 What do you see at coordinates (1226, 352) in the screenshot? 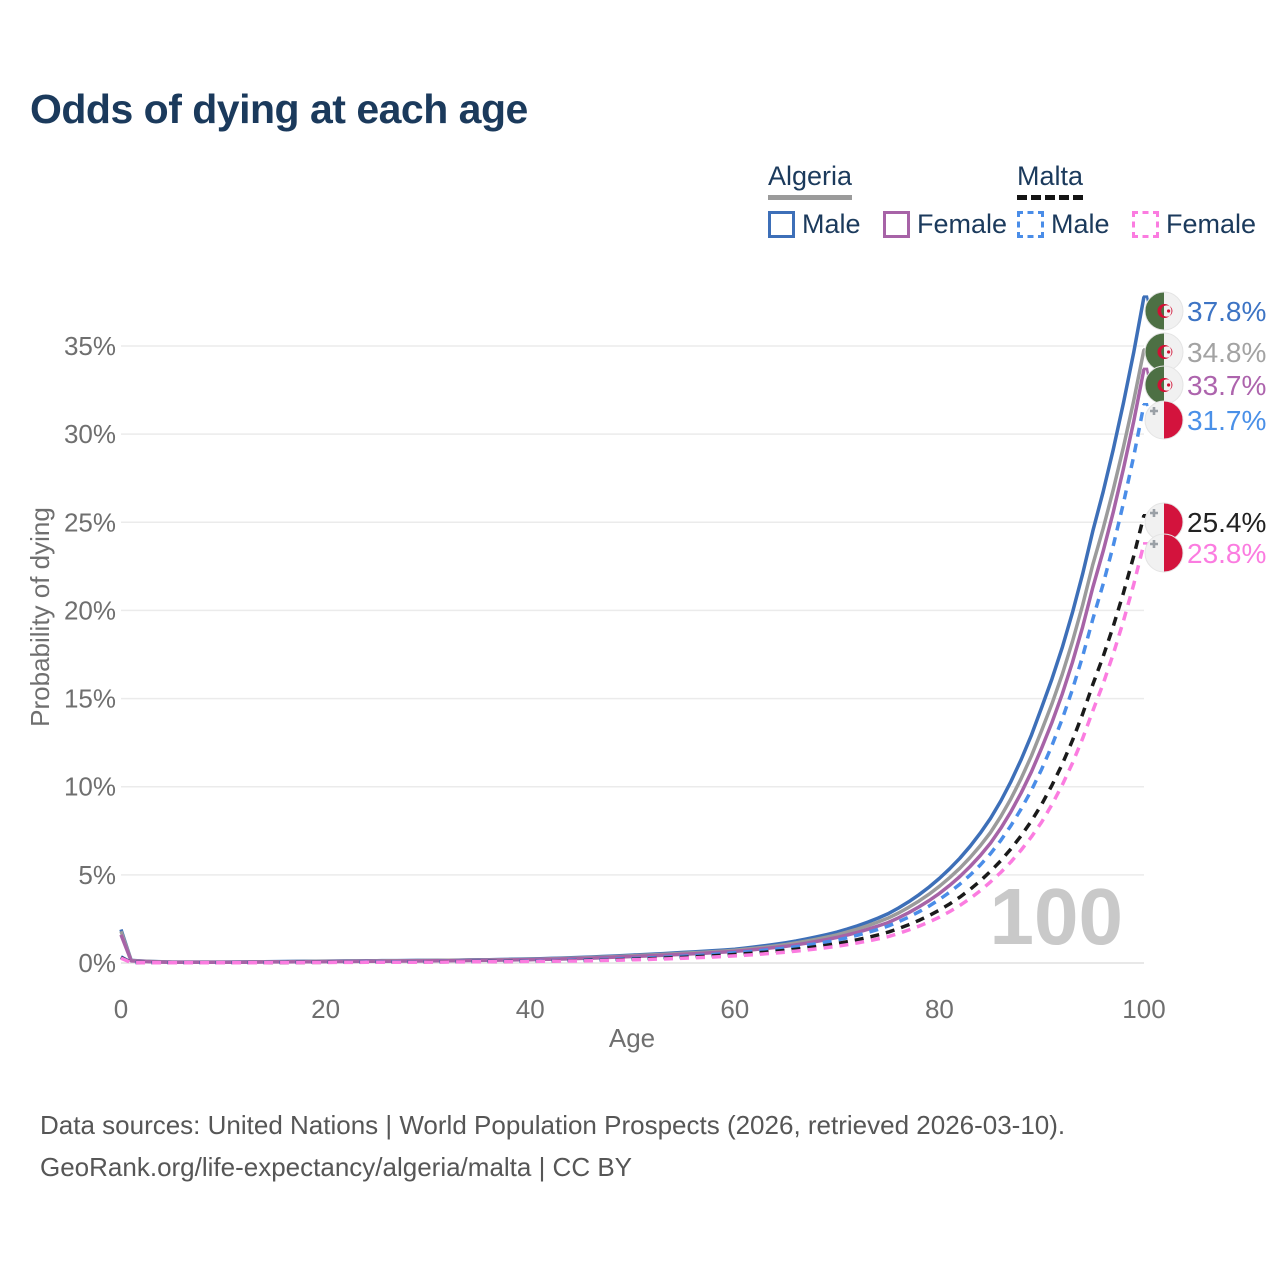
I see `end-label-algeria-both-sexes: 34.8%` at bounding box center [1226, 352].